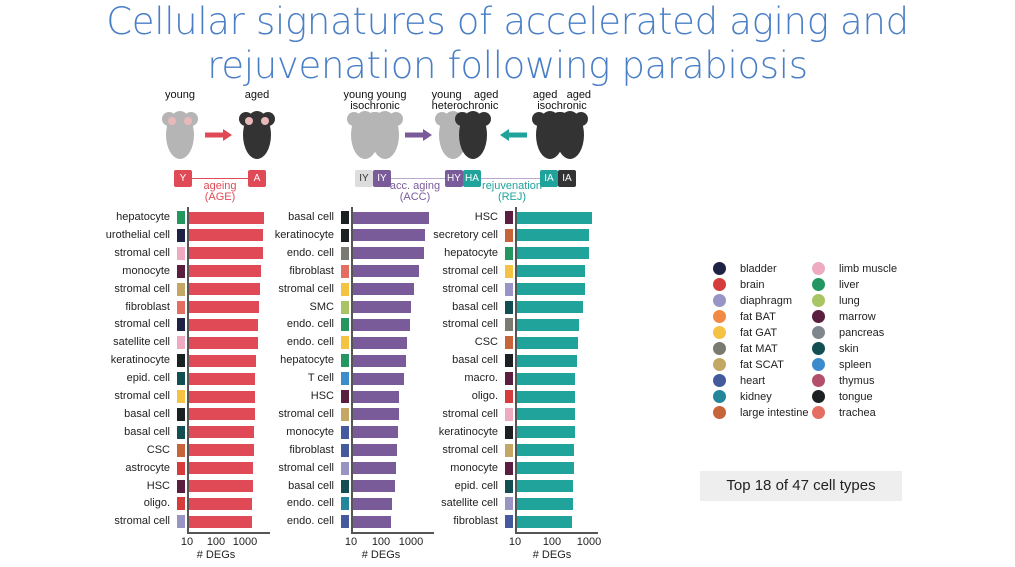 The height and width of the screenshot is (567, 1015). What do you see at coordinates (415, 191) in the screenshot?
I see `label-acc: acc. aging (ACC)` at bounding box center [415, 191].